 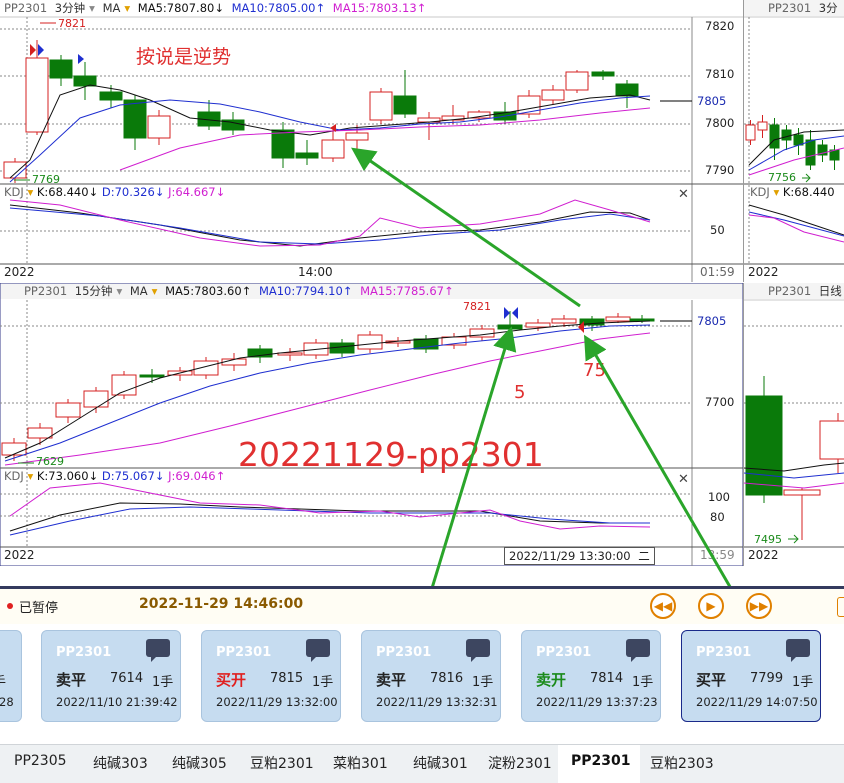 What do you see at coordinates (3, 680) in the screenshot?
I see `trade-qty: 手` at bounding box center [3, 680].